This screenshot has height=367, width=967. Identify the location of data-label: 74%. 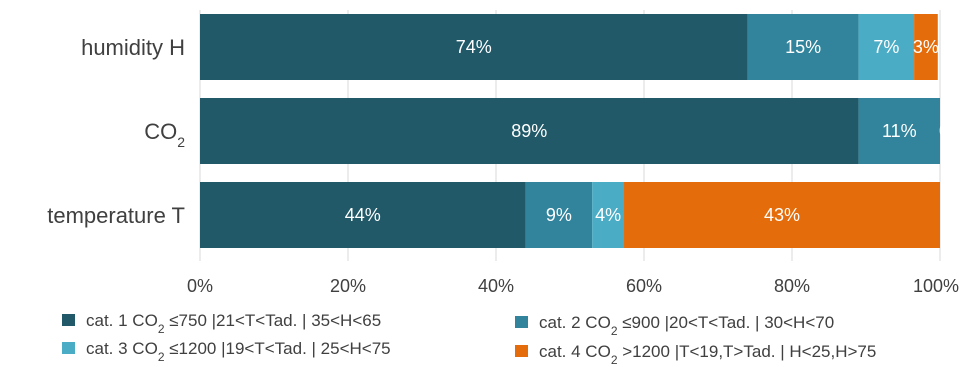
(474, 47).